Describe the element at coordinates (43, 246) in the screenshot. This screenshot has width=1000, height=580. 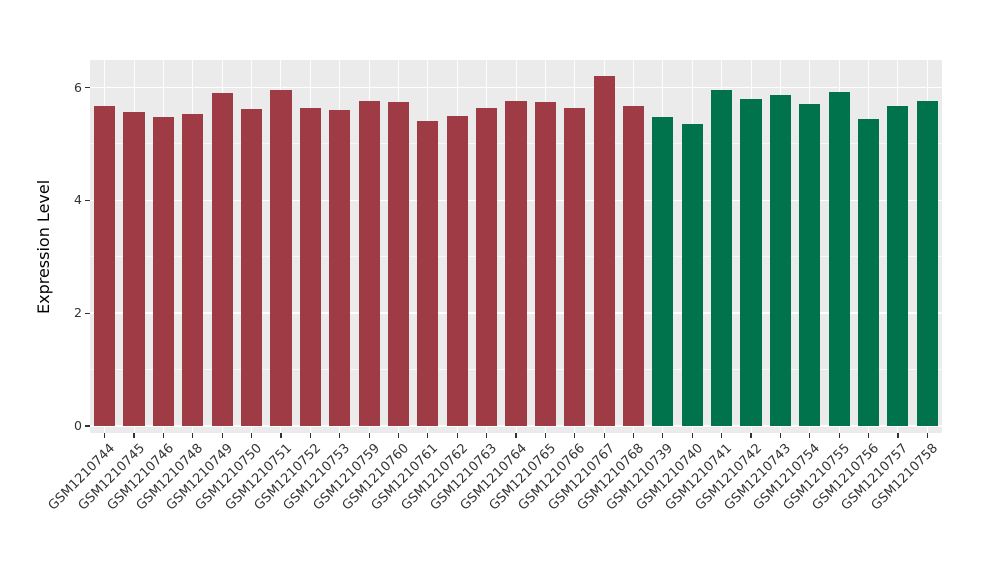
I see `y-axis-title: Expression Level` at that location.